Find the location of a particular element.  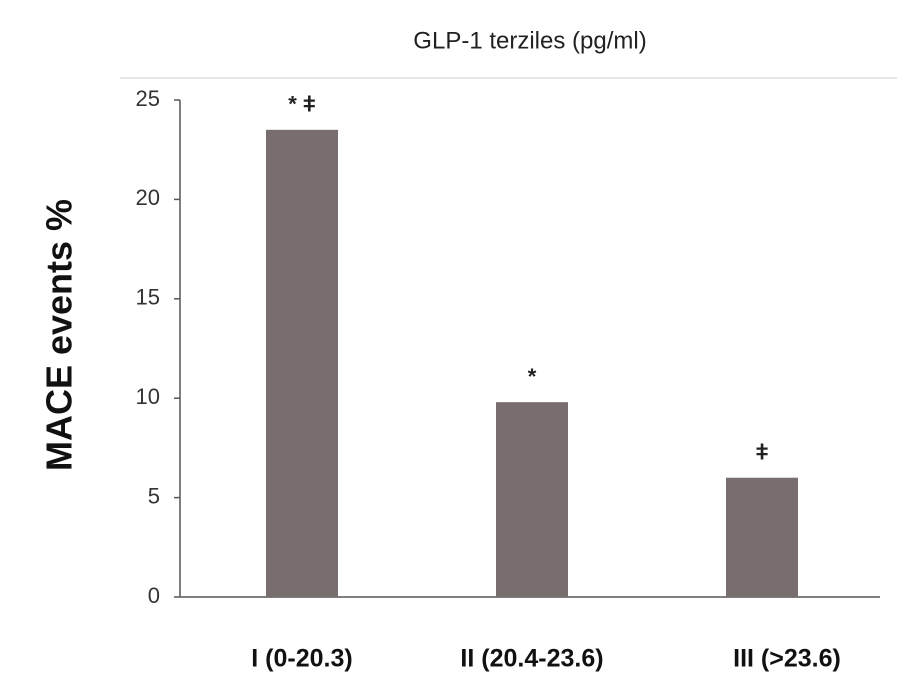

chart-title: GLP-1 terziles (pg/ml) is located at coordinates (529, 40).